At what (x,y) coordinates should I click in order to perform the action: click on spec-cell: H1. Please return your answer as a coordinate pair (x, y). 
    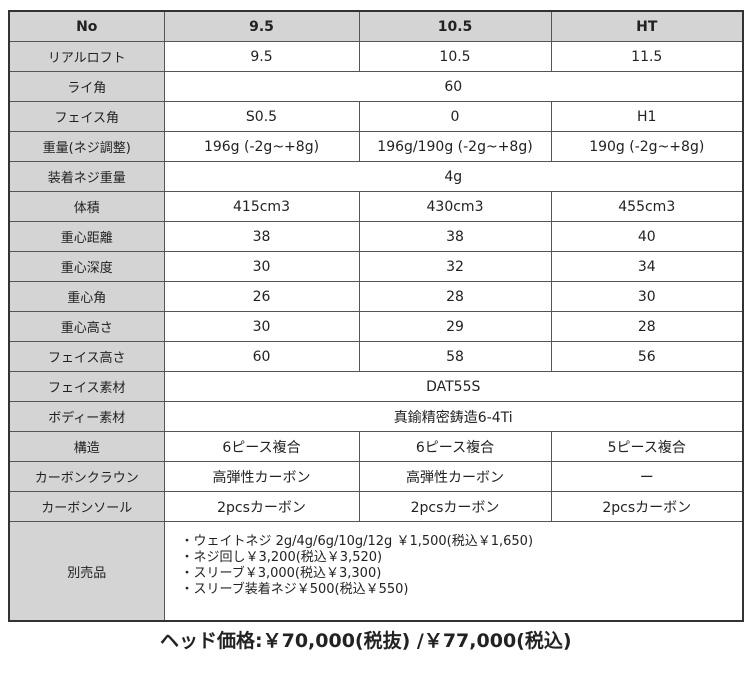
    Looking at the image, I should click on (647, 116).